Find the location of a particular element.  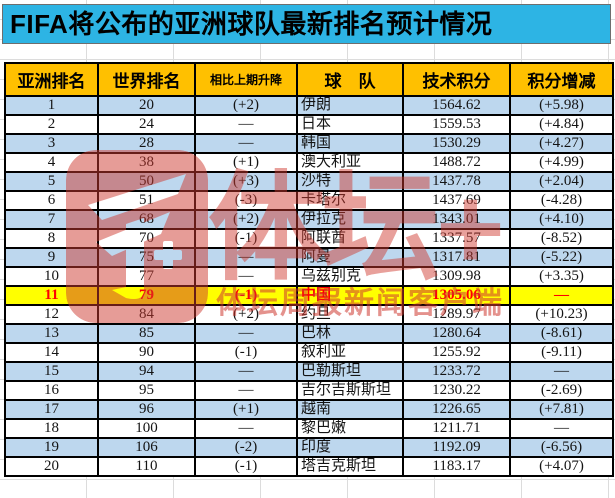

column-header: 球 队 is located at coordinates (350, 79).